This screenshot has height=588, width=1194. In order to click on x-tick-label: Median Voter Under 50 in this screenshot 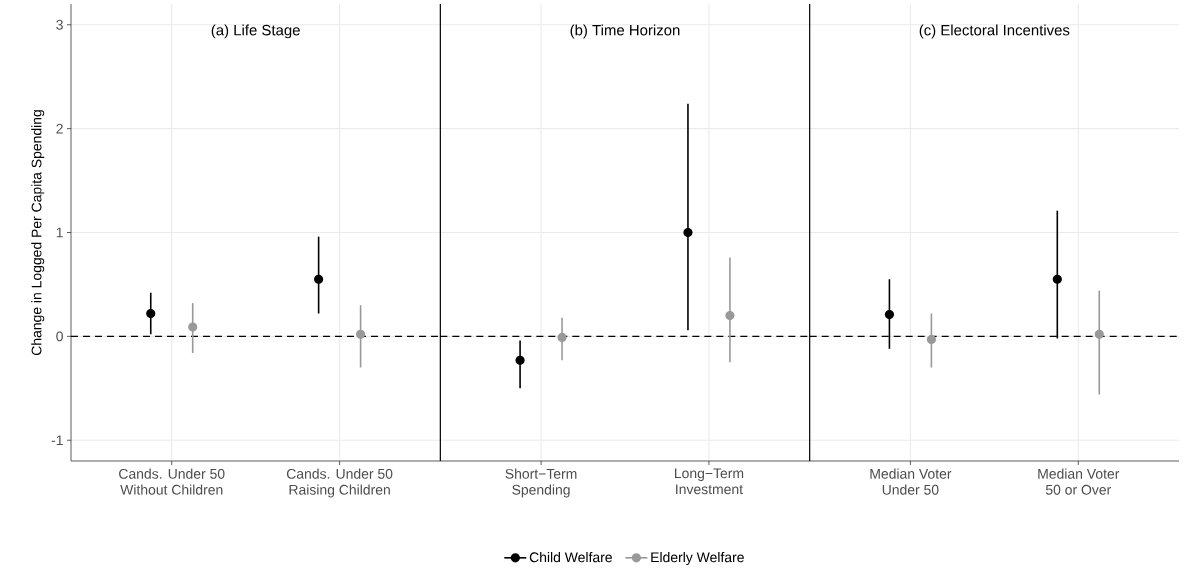, I will do `click(911, 481)`.